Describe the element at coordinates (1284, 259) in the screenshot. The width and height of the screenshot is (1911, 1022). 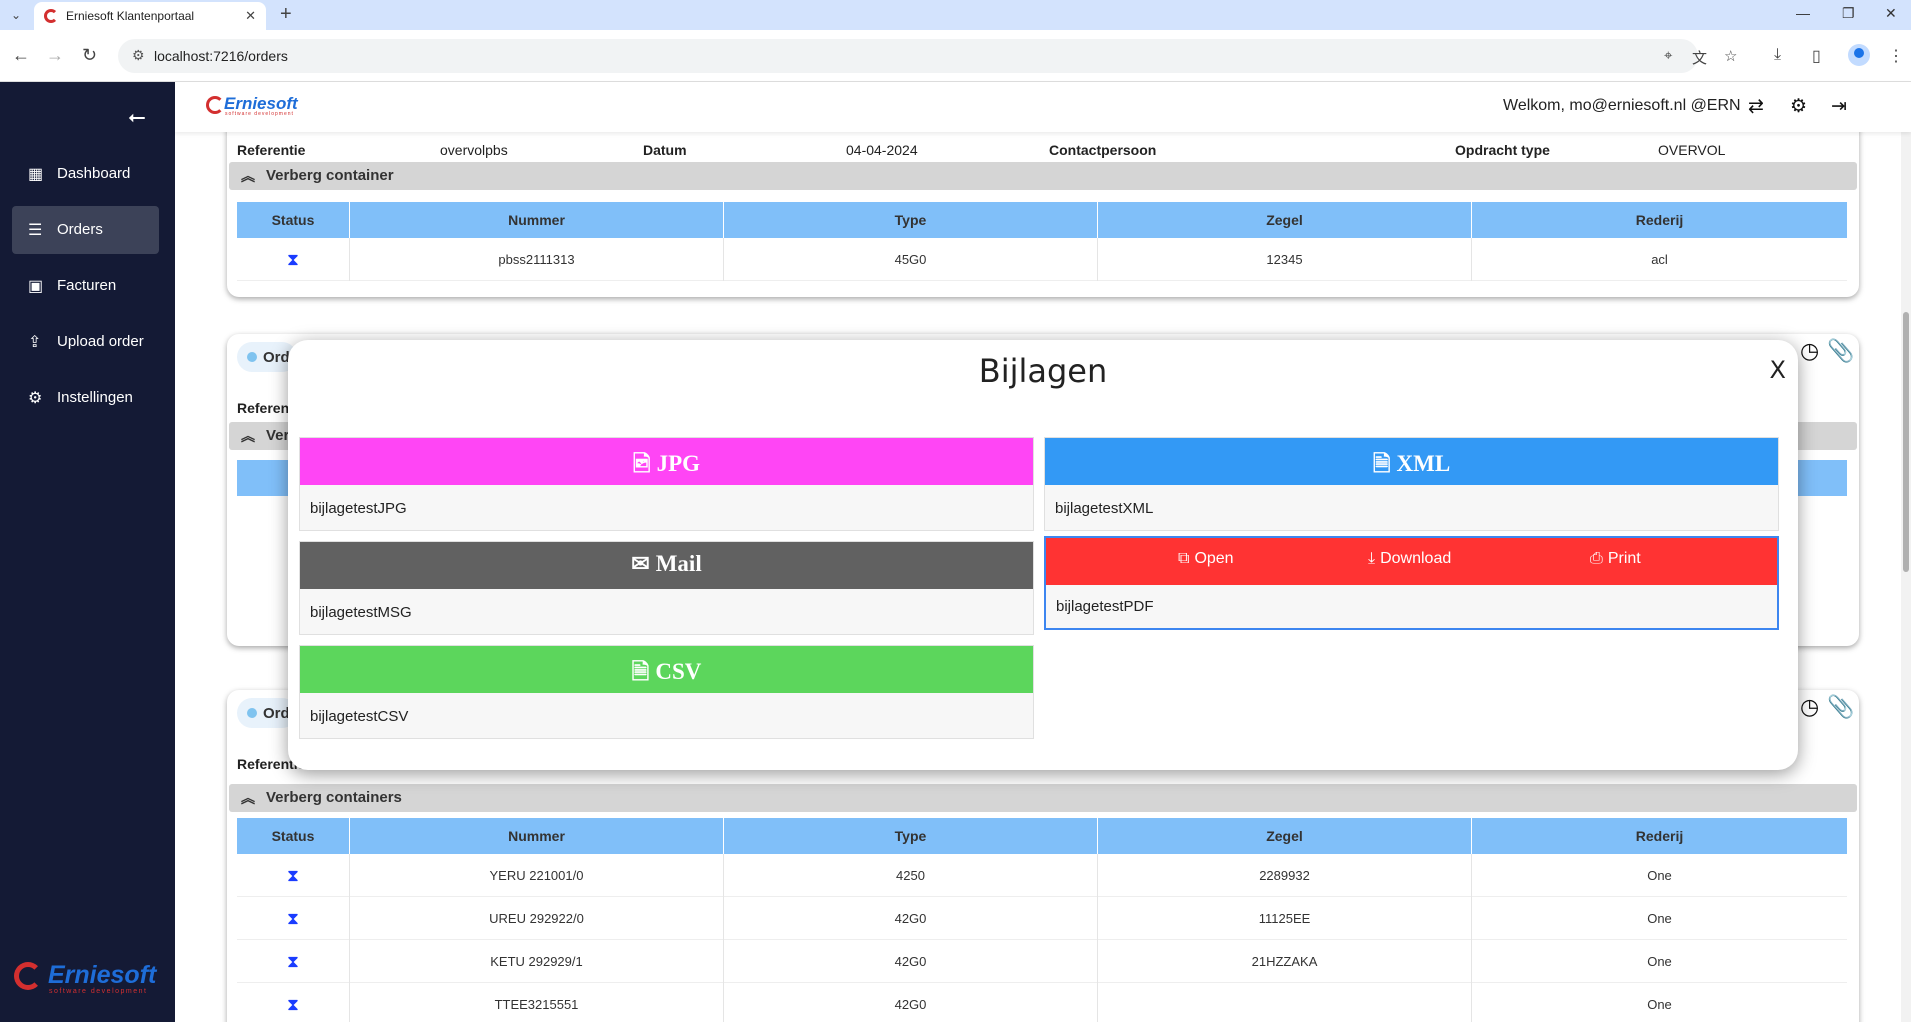
I see `table-cell: 12345` at that location.